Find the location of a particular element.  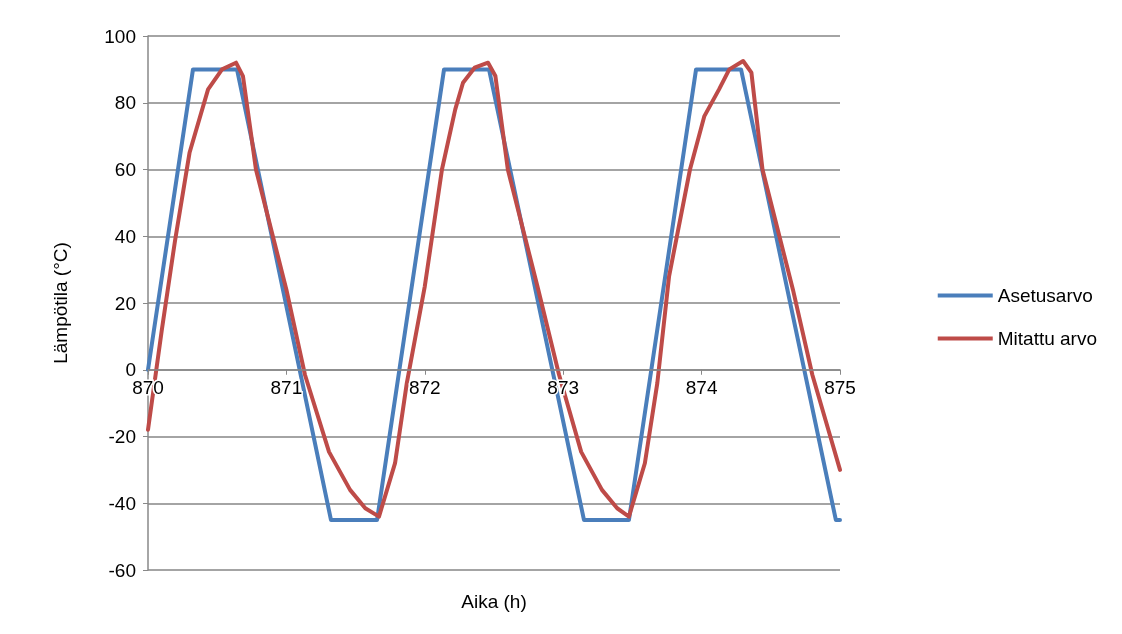

x-tick-label: 871 is located at coordinates (286, 387).